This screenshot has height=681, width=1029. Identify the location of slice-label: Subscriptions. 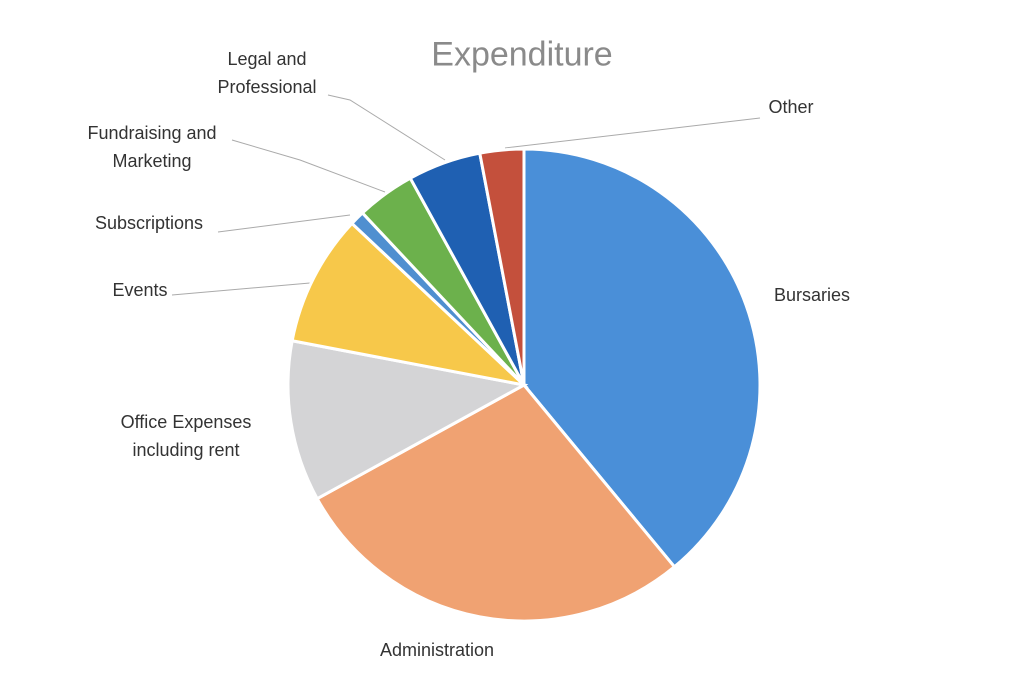
(149, 223).